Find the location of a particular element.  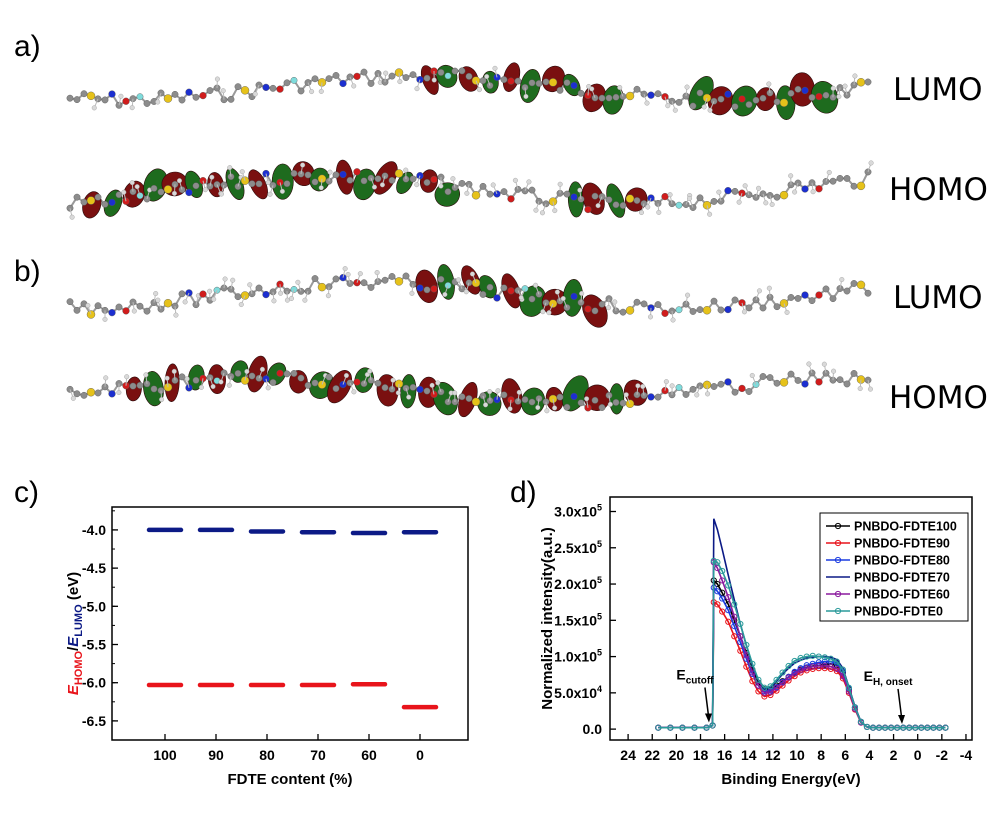

x-tick-label: 60 is located at coordinates (369, 755).